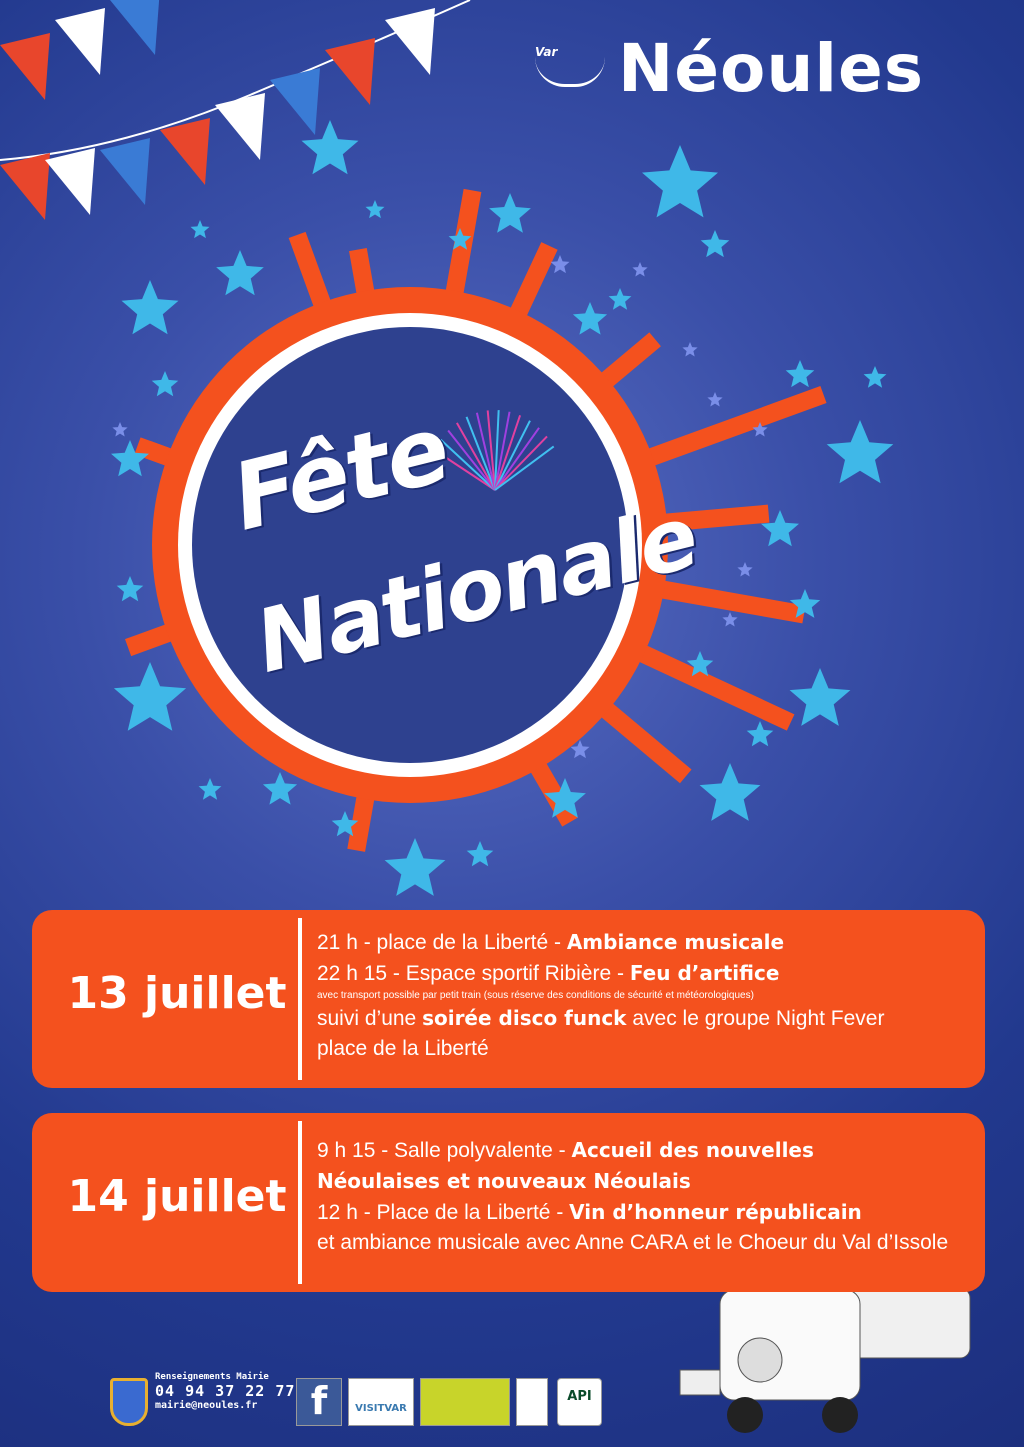 The image size is (1024, 1447). Describe the element at coordinates (632, 1181) in the screenshot. I see `event-line: Néoulaises et nouveaux Néoulais` at that location.